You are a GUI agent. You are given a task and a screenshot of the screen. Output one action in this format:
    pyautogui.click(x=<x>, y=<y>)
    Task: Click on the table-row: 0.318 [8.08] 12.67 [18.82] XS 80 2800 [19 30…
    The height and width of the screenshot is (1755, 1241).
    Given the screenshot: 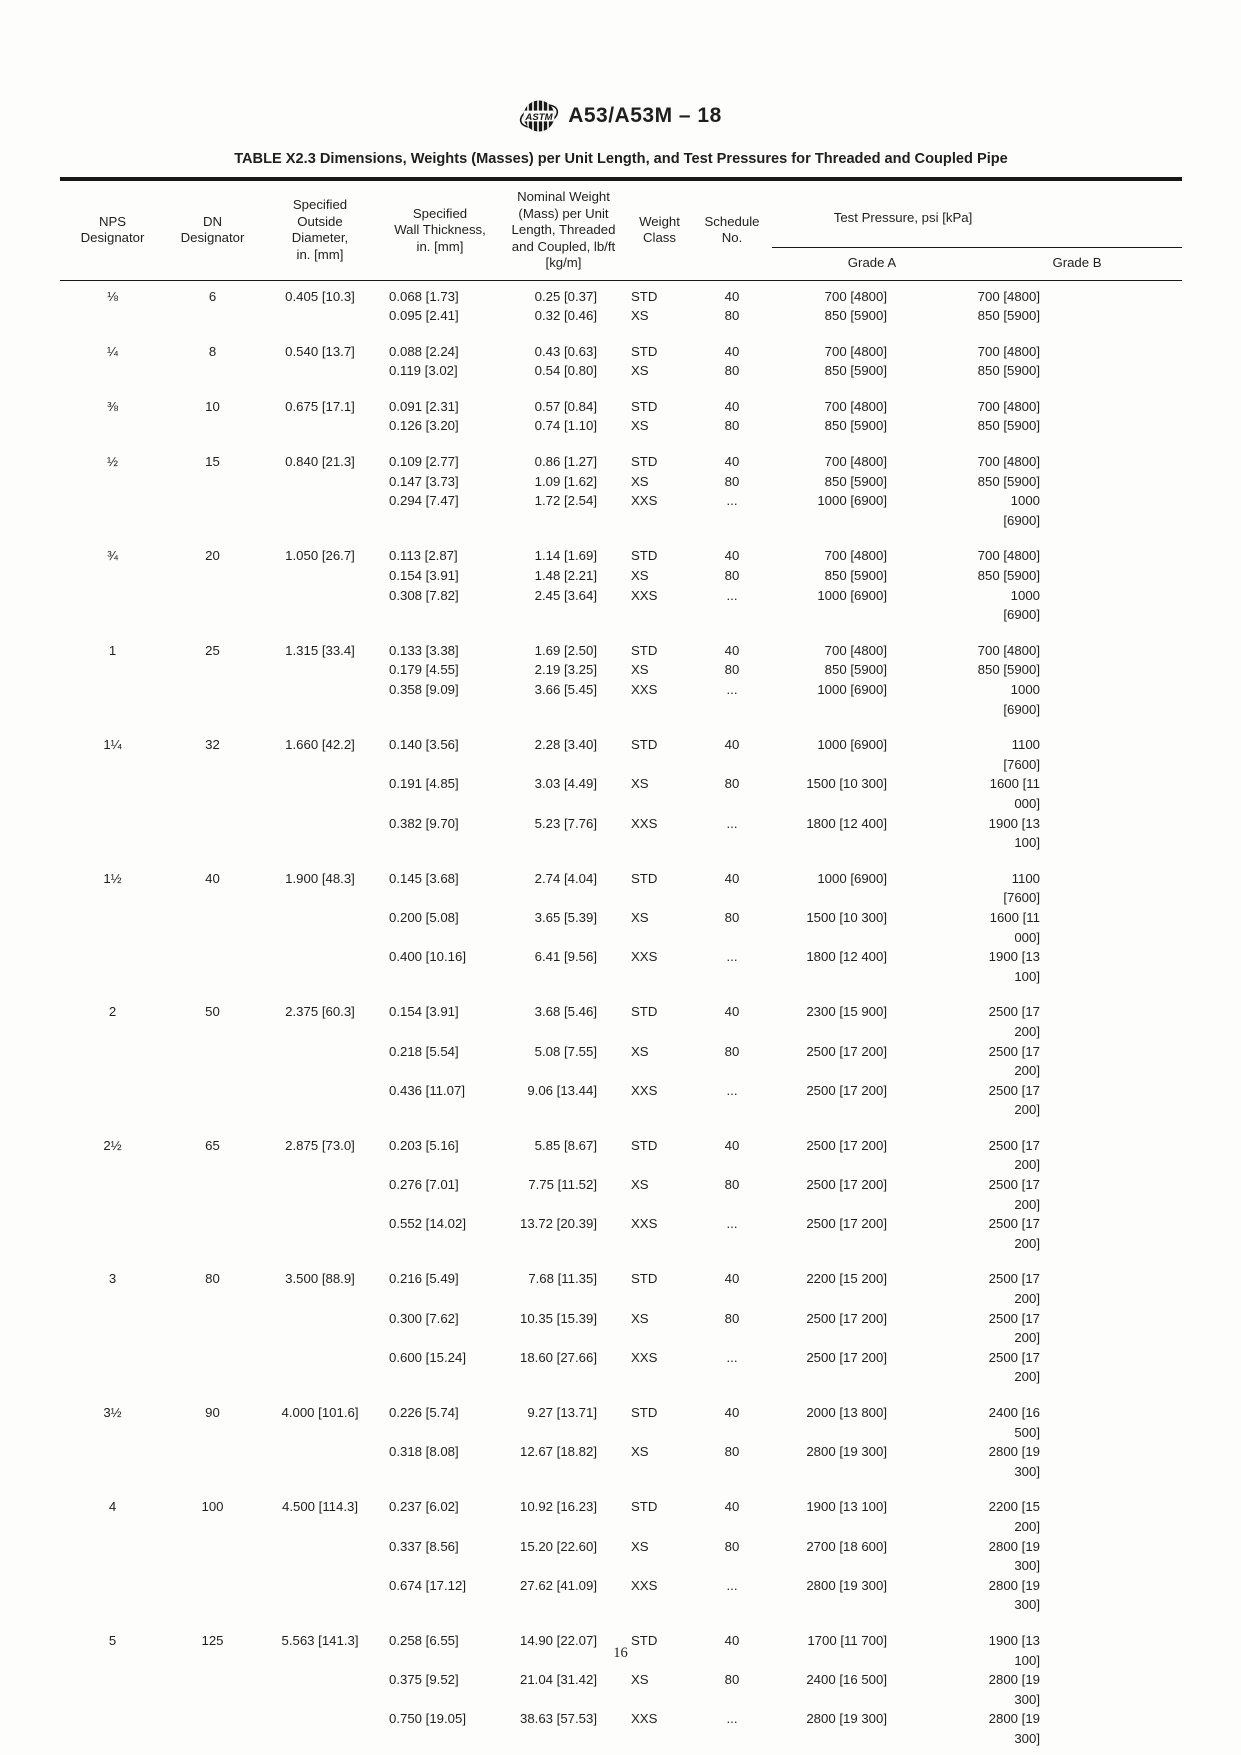 What is the action you would take?
    pyautogui.click(x=621, y=1461)
    